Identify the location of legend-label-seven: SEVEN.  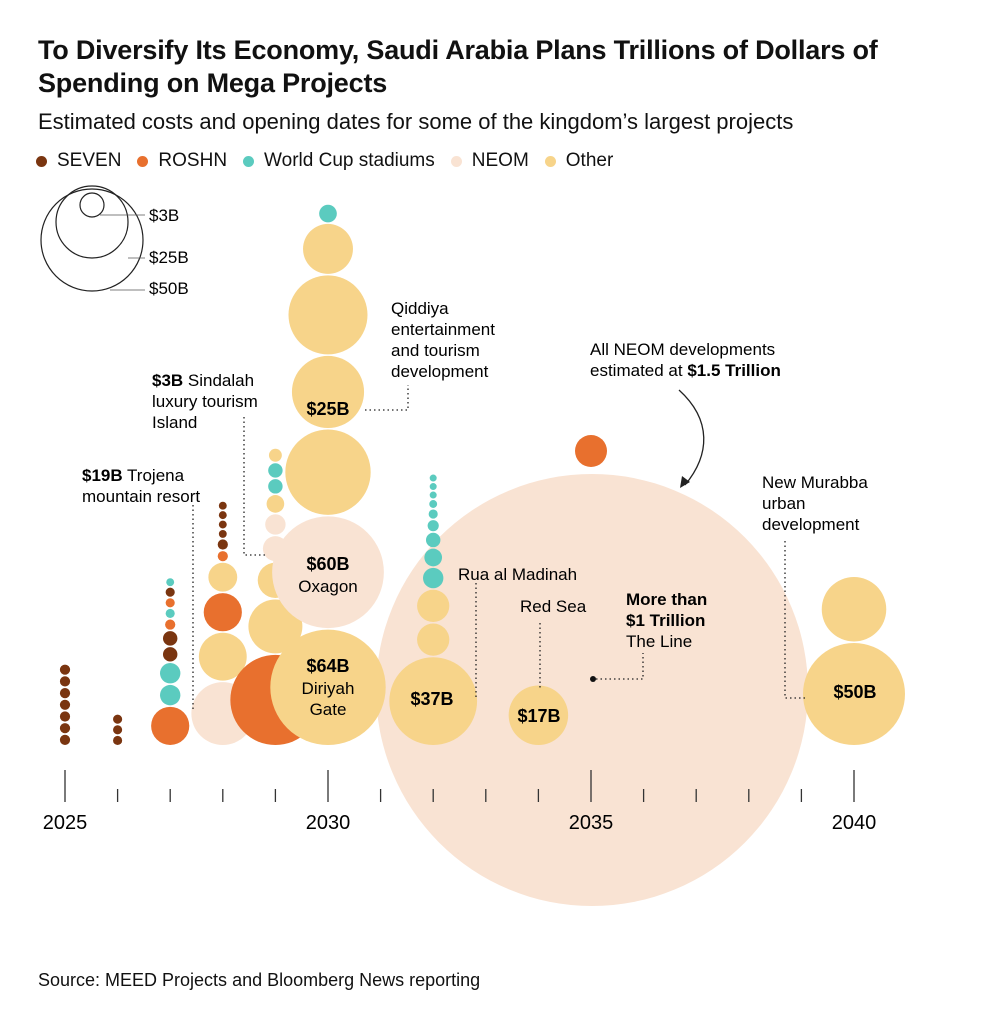
(89, 160).